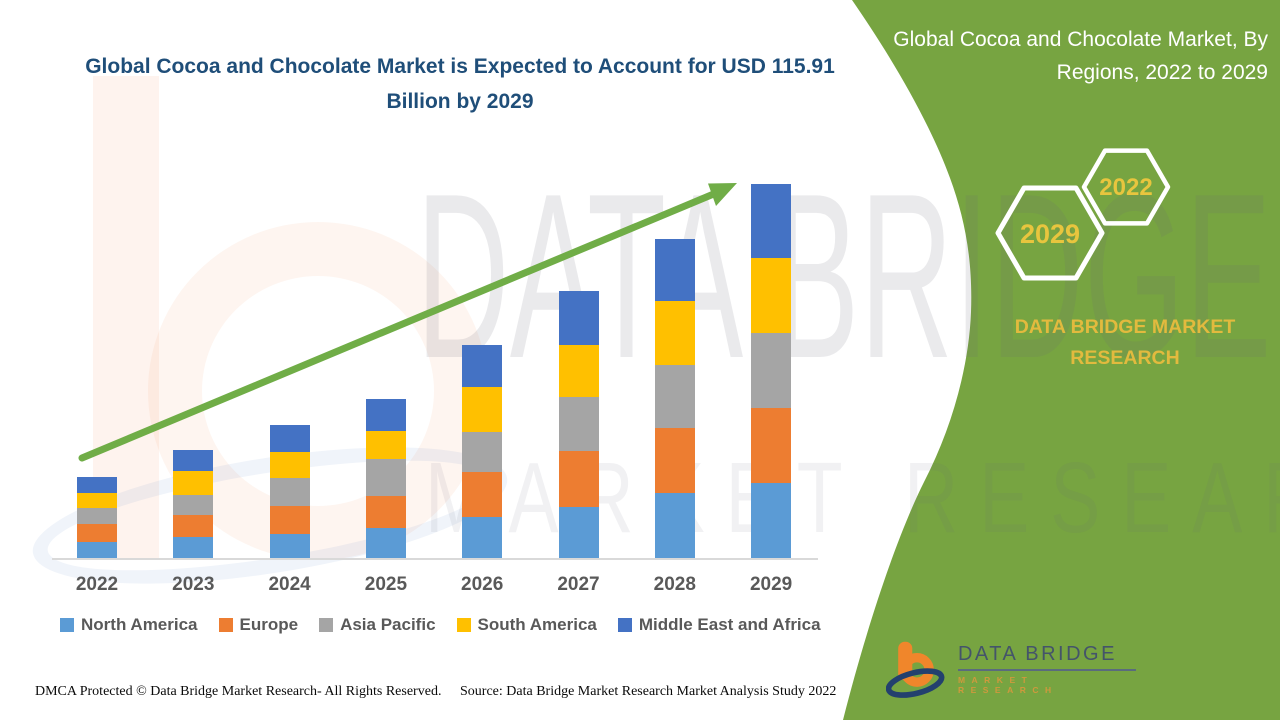  What do you see at coordinates (435, 559) in the screenshot?
I see `x-axis-line` at bounding box center [435, 559].